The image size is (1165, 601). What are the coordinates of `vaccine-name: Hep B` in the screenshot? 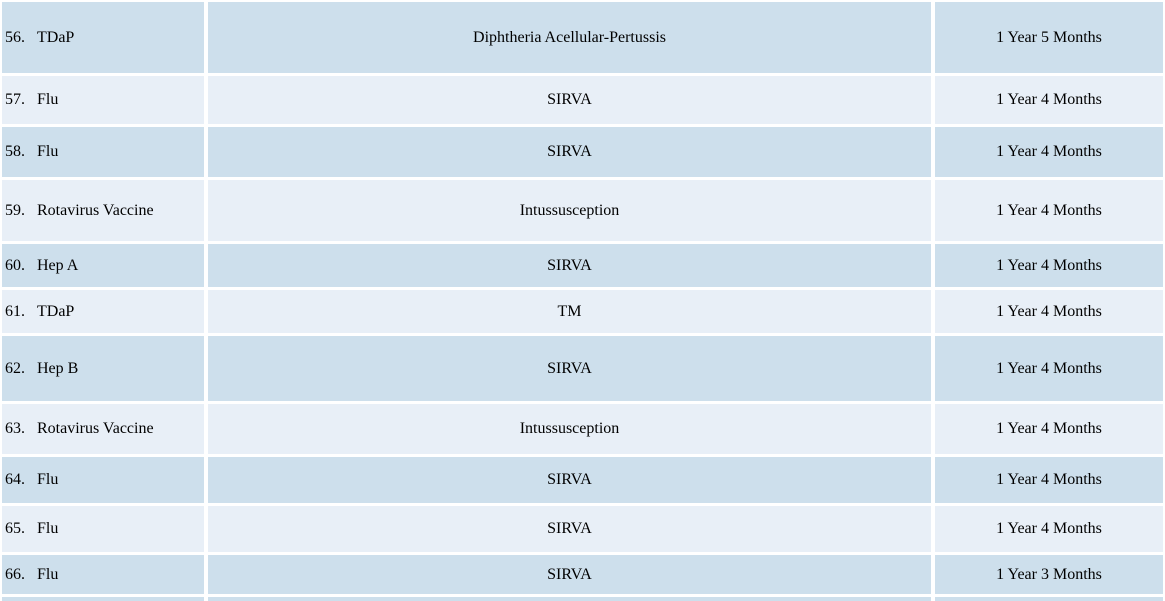 It's located at (58, 368).